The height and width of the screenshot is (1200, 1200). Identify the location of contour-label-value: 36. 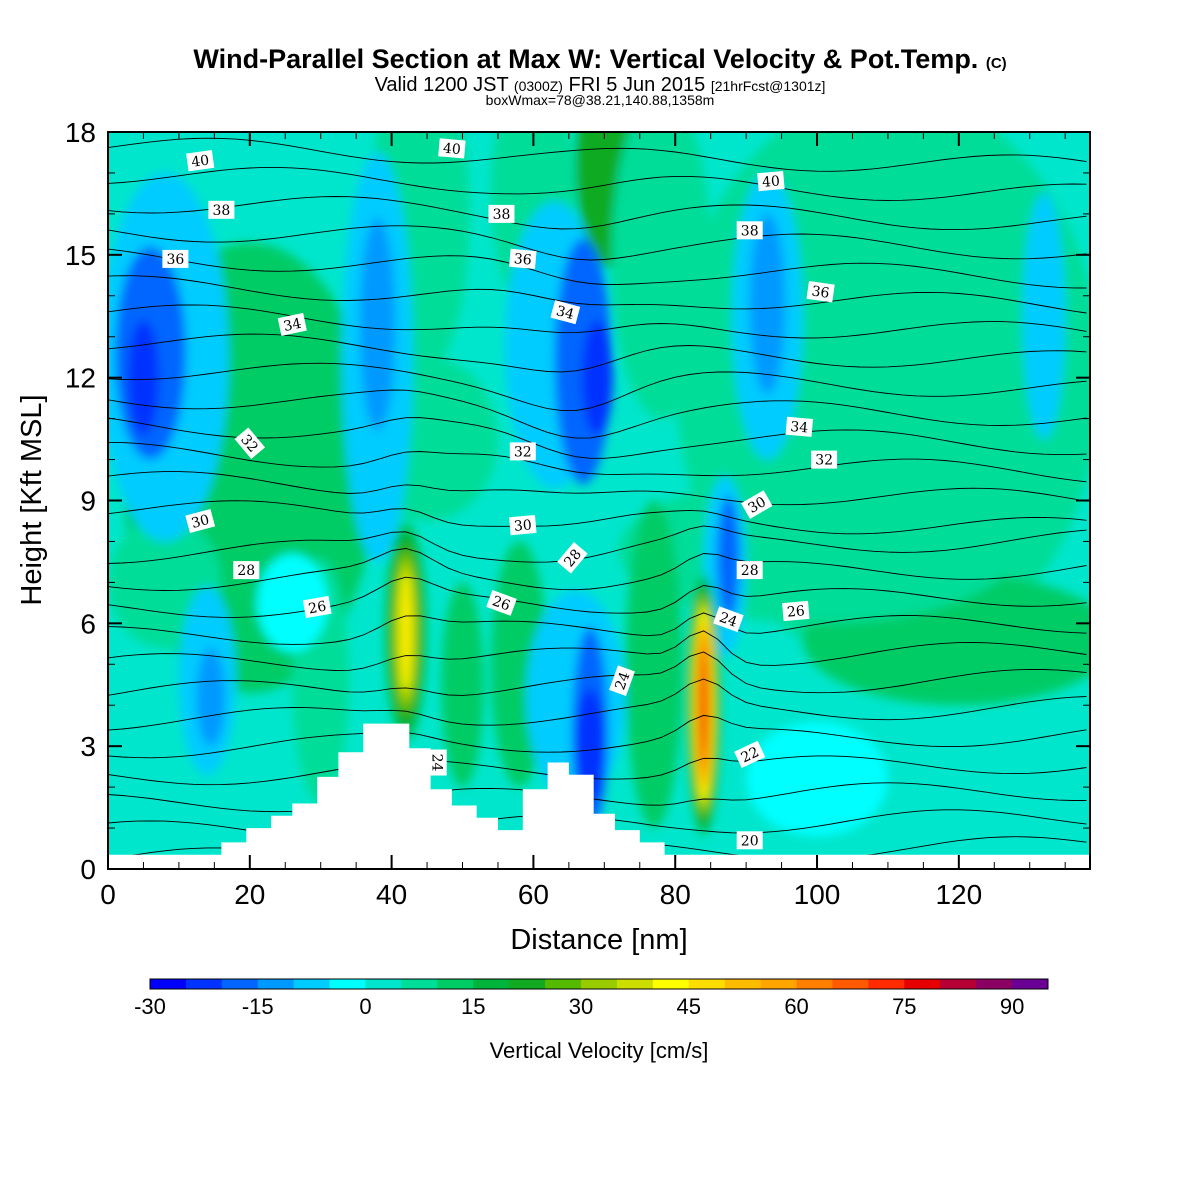
(522, 259).